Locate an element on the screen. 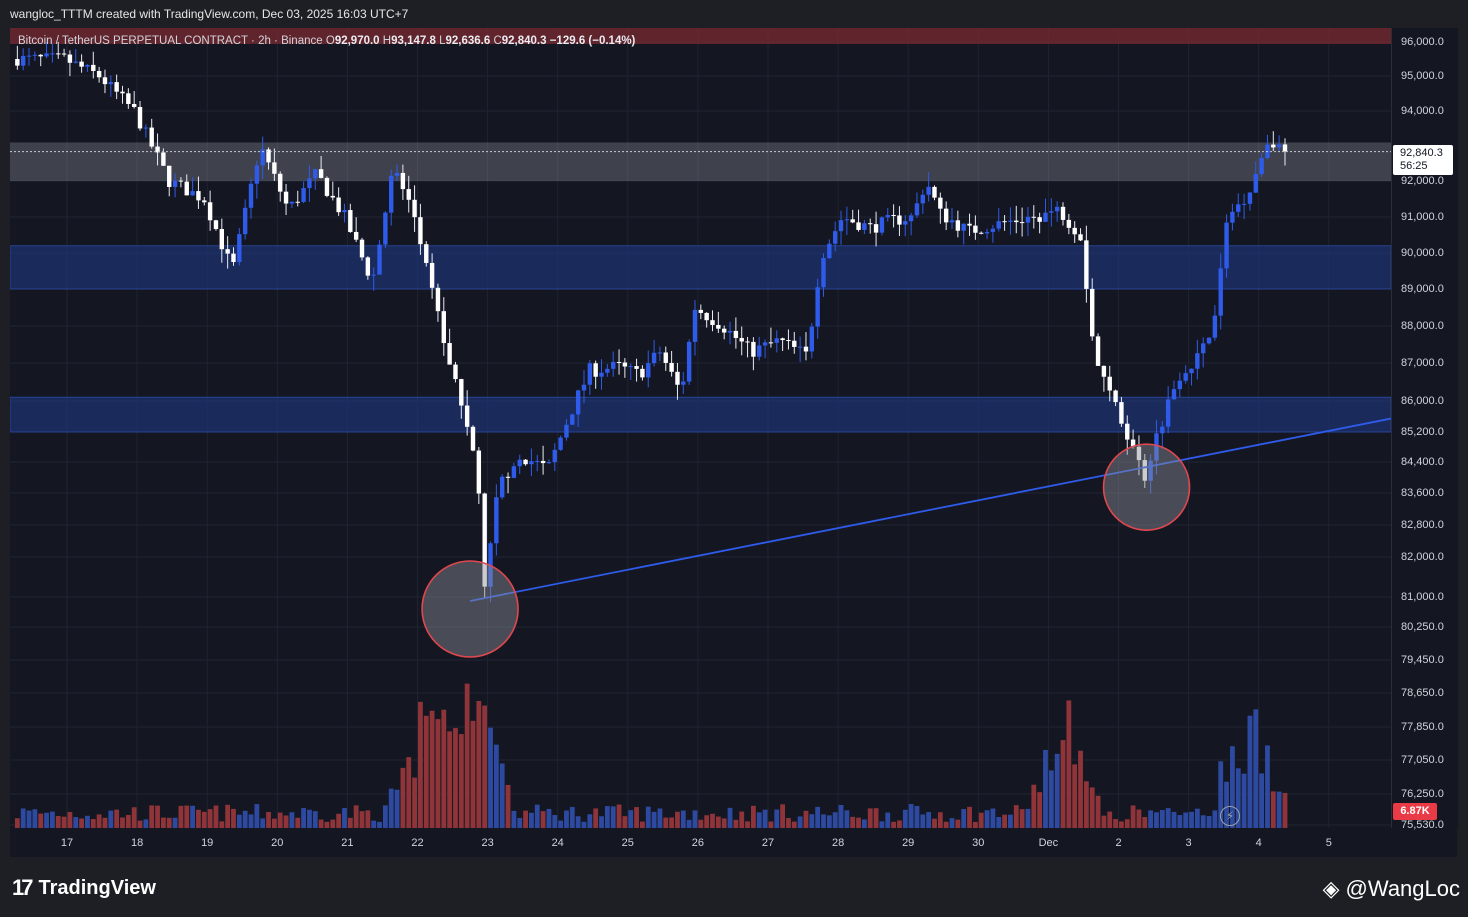 This screenshot has height=917, width=1468. y-tick-label: 92,000.0 is located at coordinates (1422, 181).